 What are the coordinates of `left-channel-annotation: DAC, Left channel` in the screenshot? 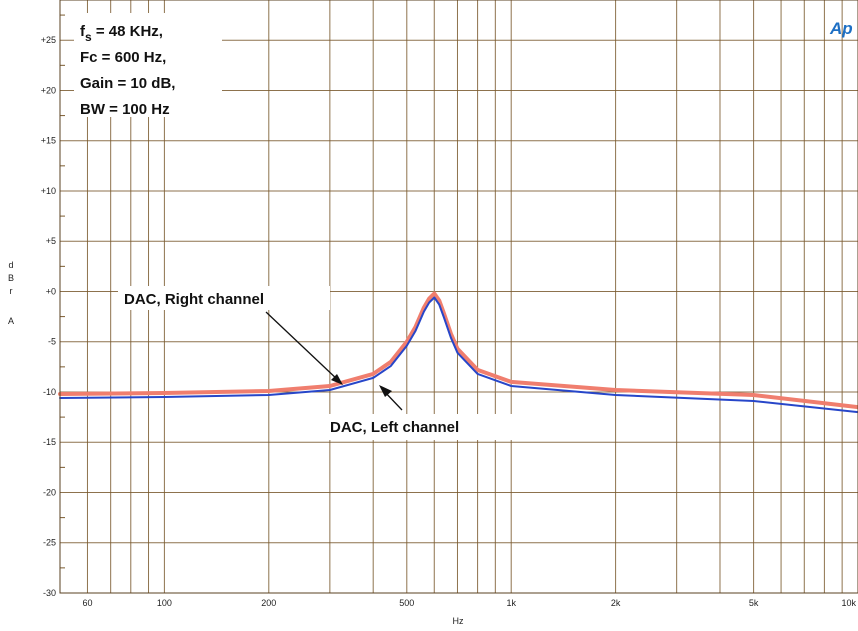 It's located at (425, 412).